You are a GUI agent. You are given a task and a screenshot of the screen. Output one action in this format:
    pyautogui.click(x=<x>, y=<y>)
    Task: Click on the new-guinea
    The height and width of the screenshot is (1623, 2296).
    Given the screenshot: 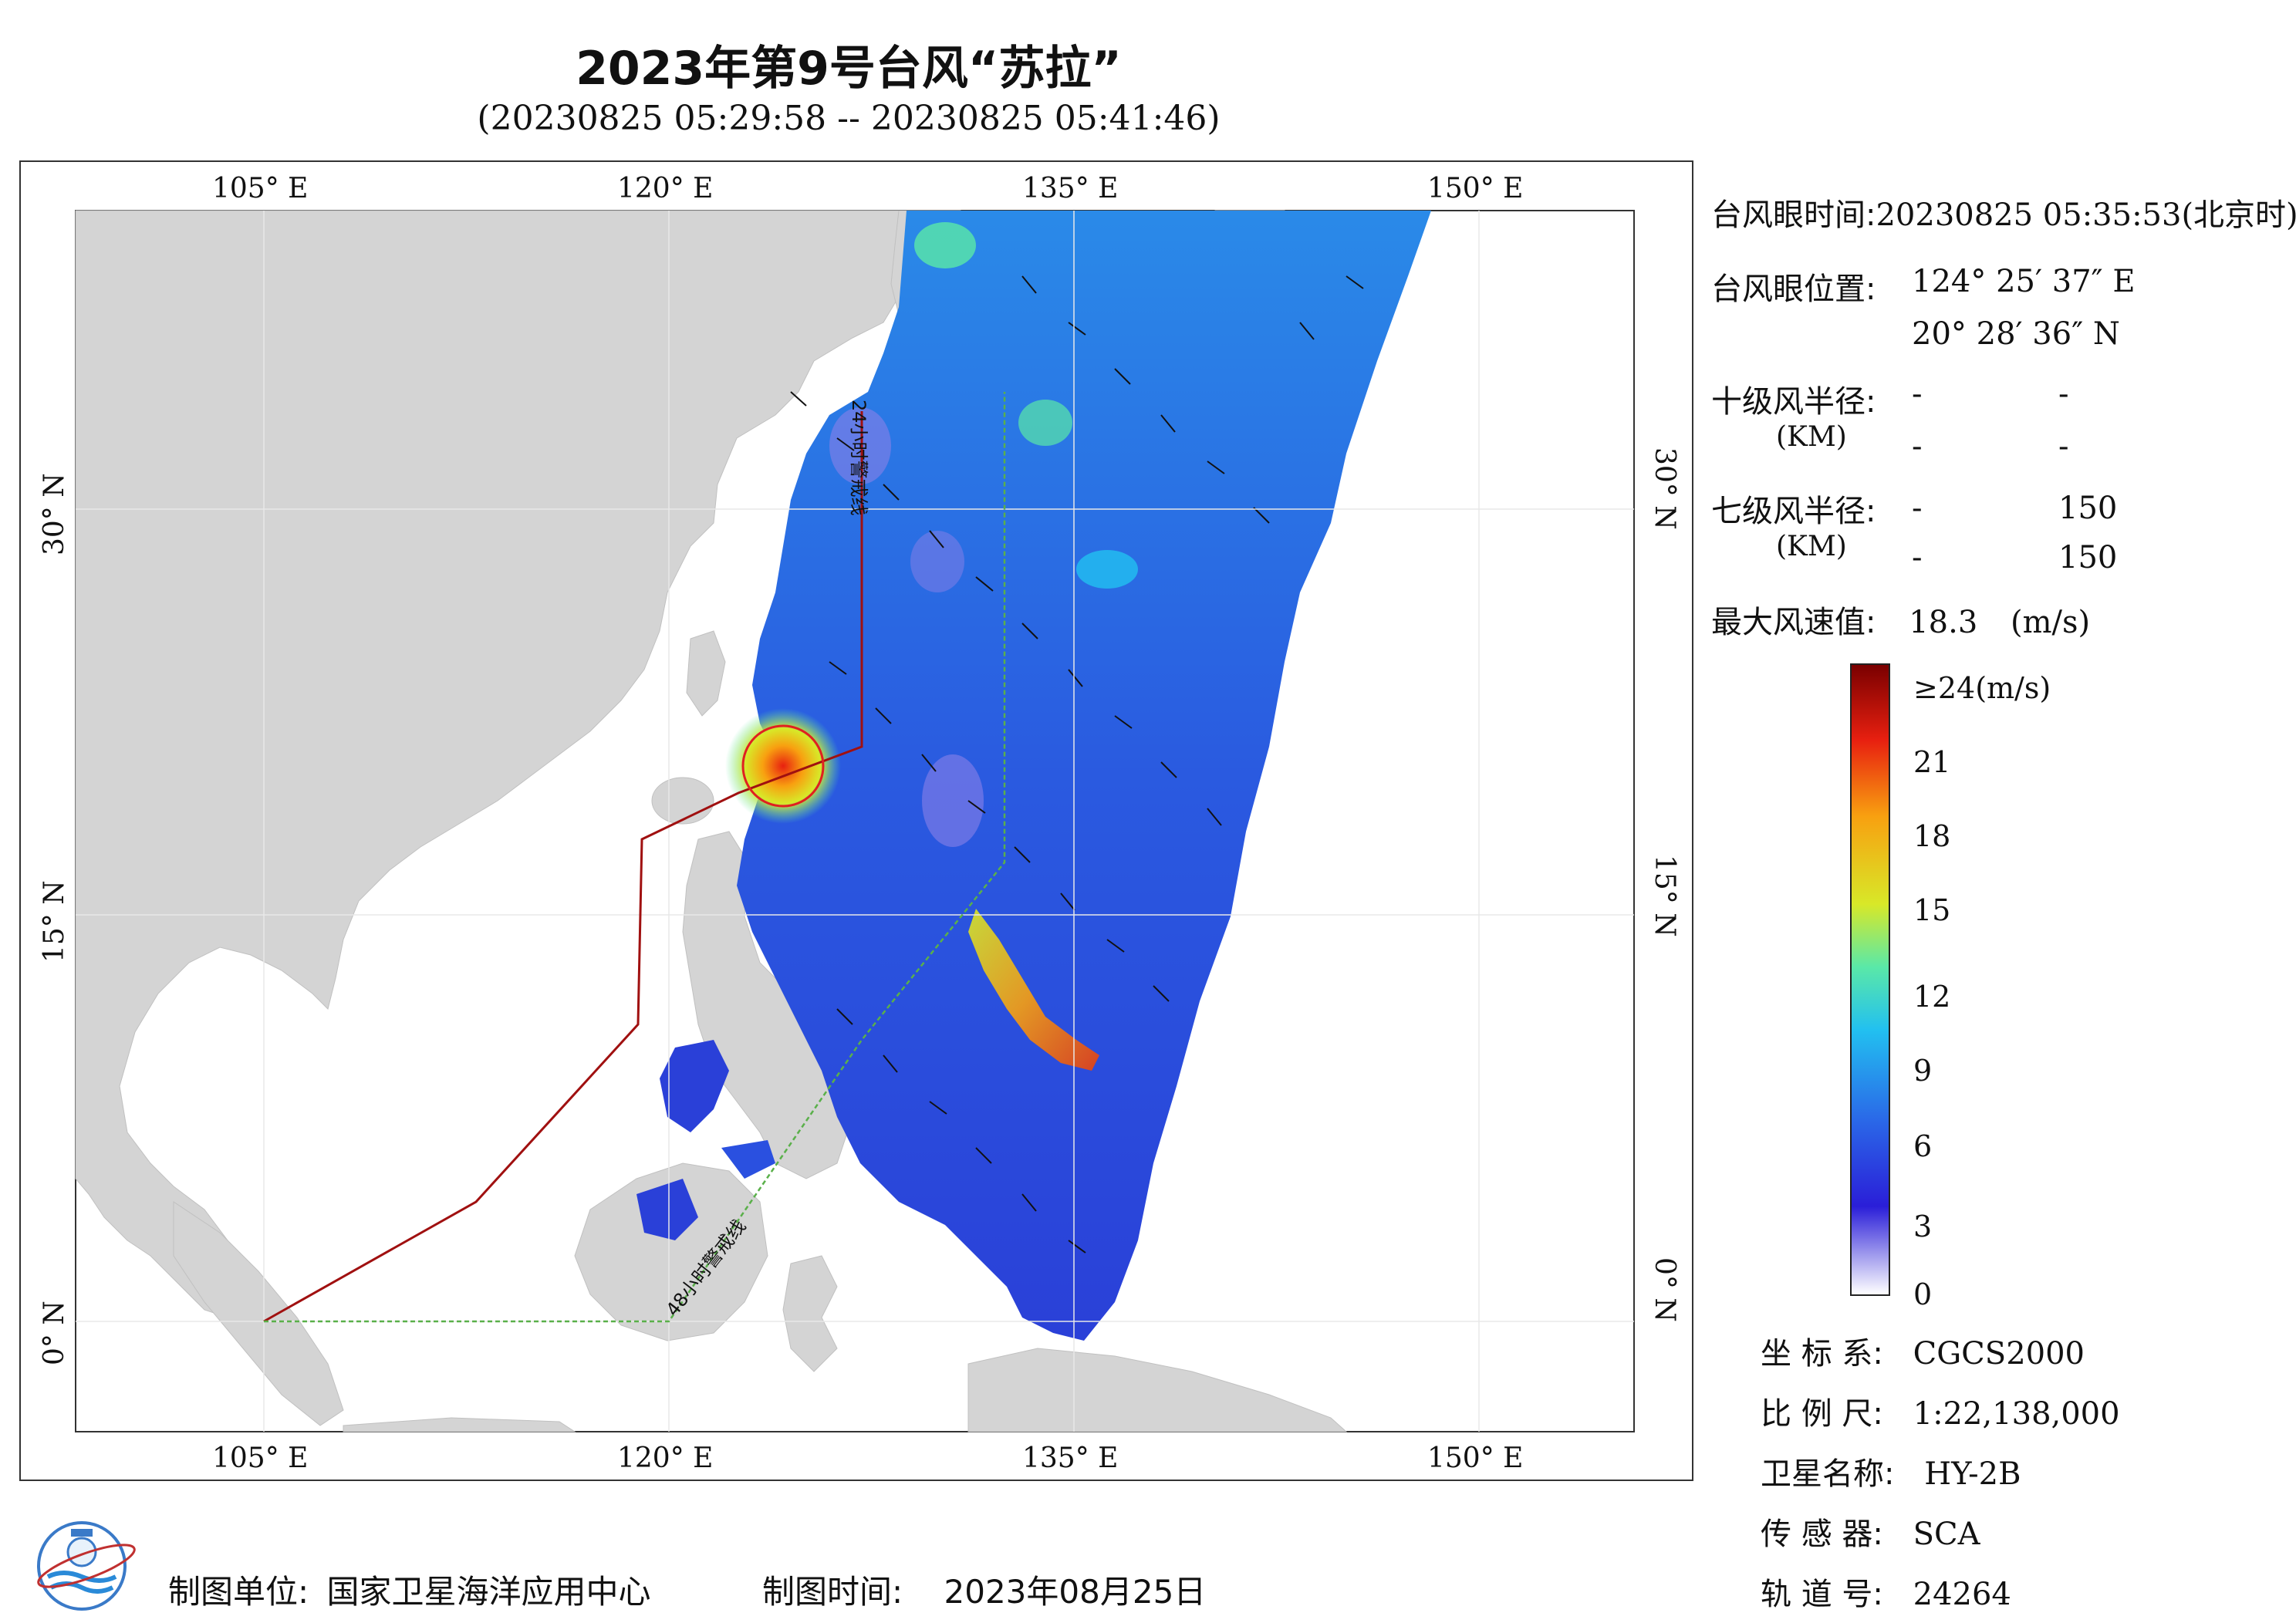 What is the action you would take?
    pyautogui.click(x=1157, y=1390)
    